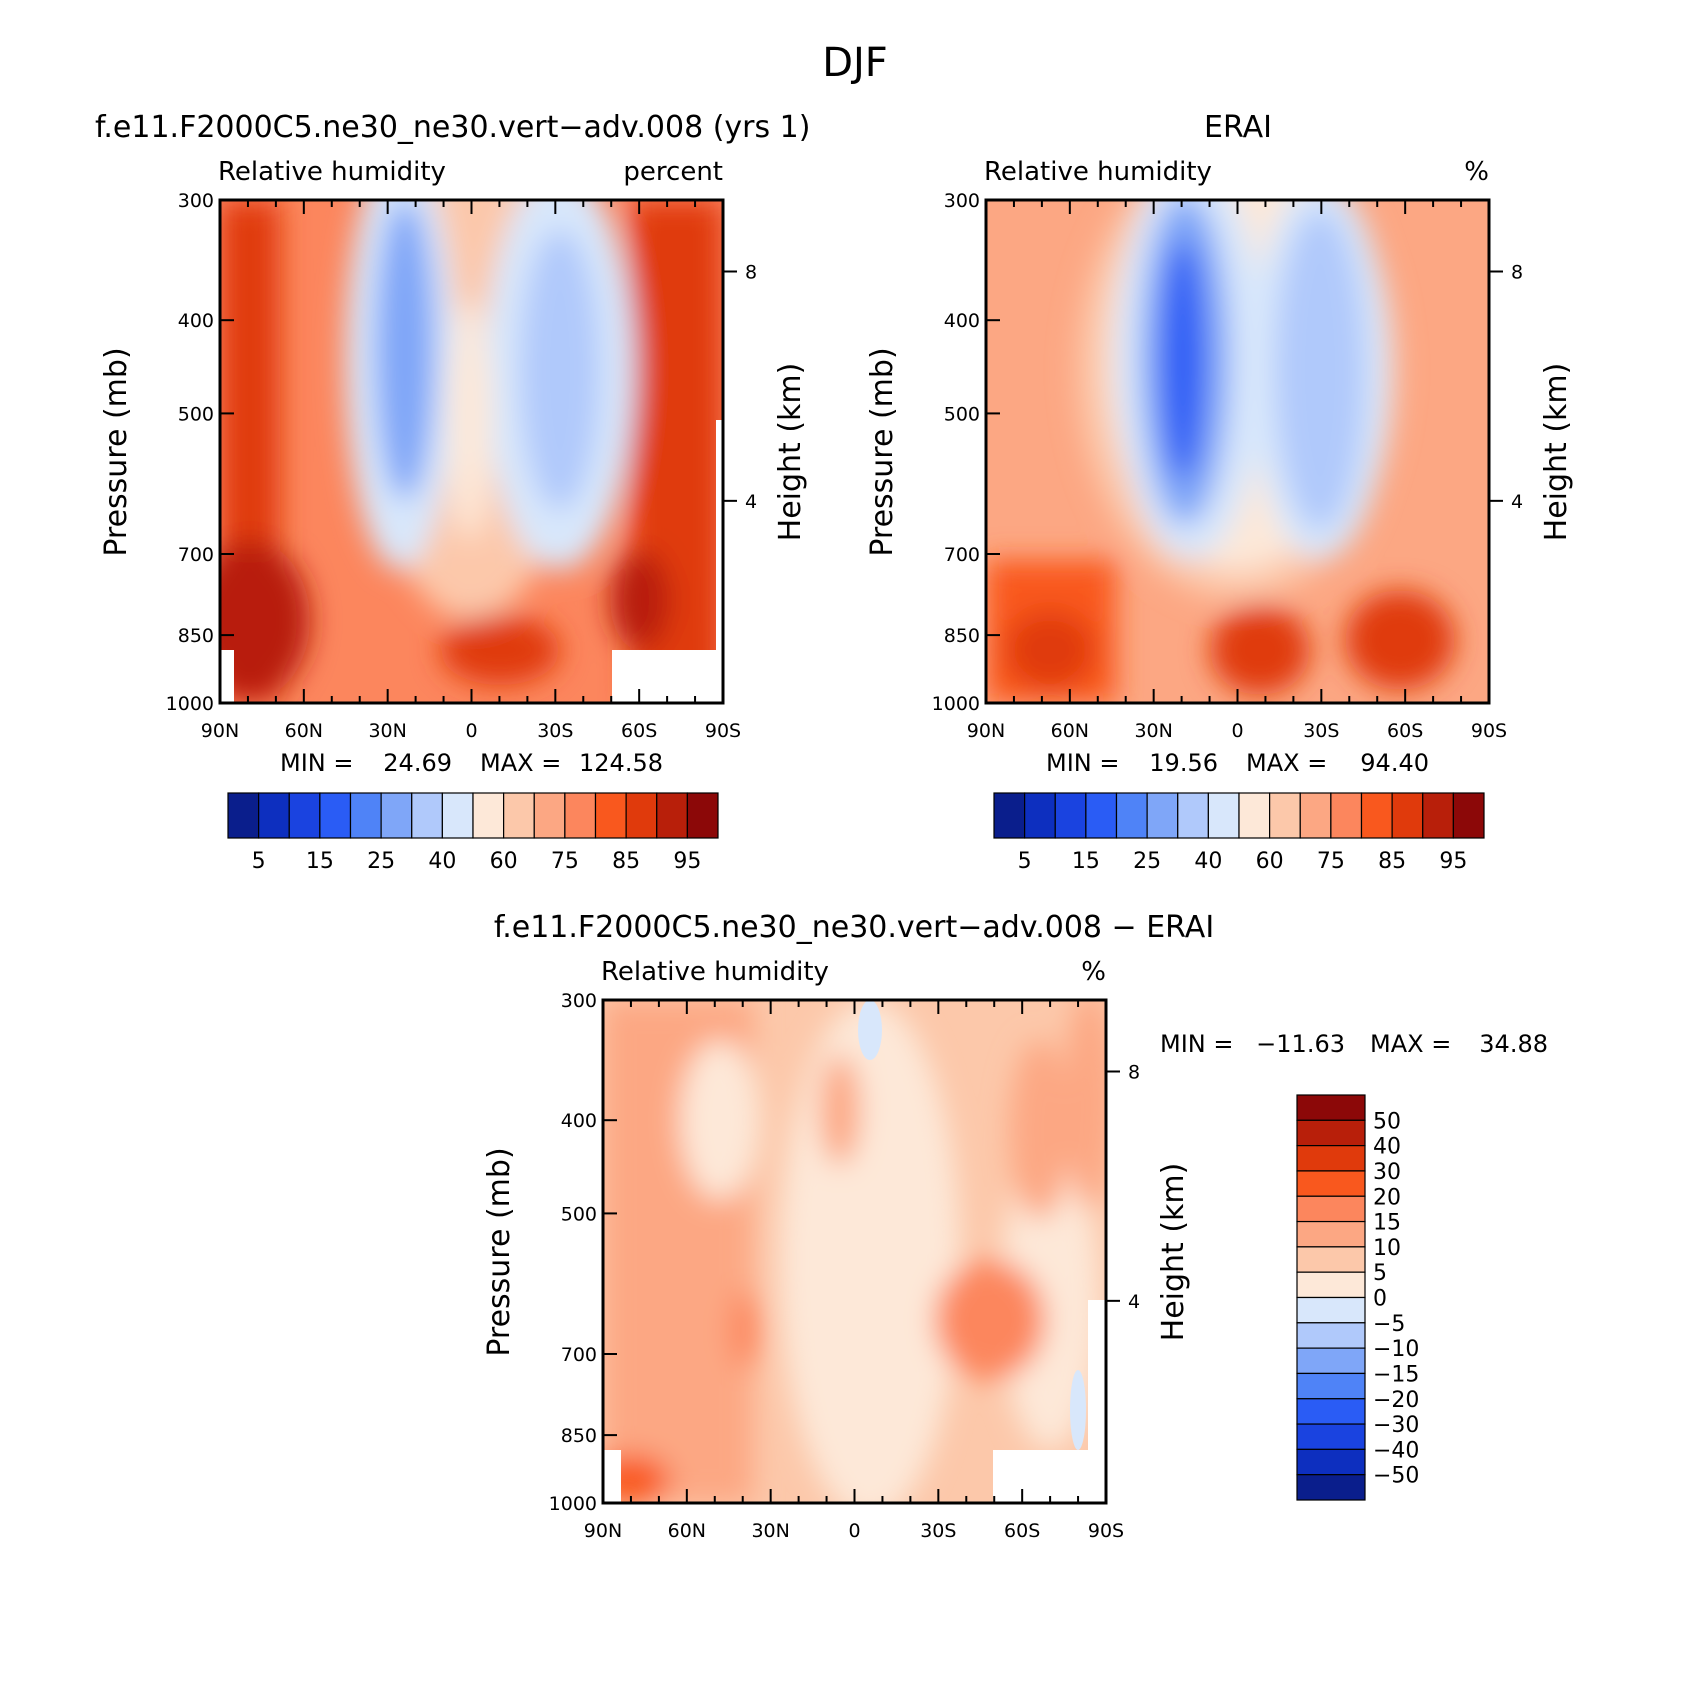 The height and width of the screenshot is (1688, 1691). What do you see at coordinates (854, 1531) in the screenshot?
I see `panel-difference-x-tick-label: 0` at bounding box center [854, 1531].